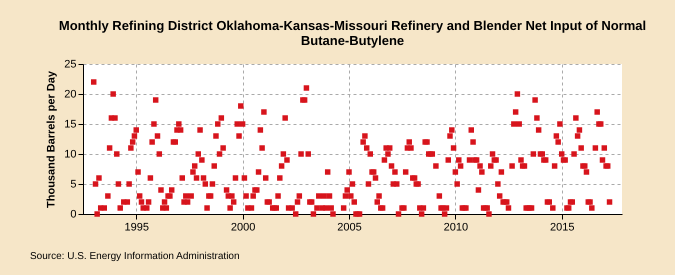 This screenshot has height=275, width=675. Describe the element at coordinates (243, 228) in the screenshot. I see `x-tick-label: 2000` at that location.